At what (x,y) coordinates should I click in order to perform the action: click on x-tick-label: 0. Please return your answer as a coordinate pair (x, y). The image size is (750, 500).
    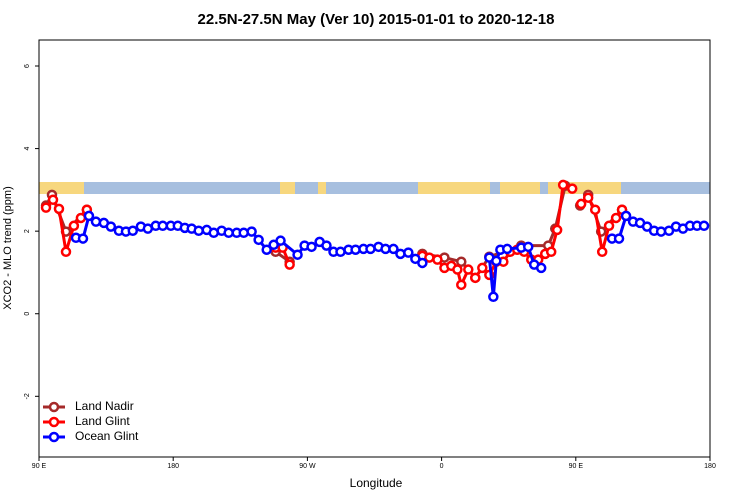
    Looking at the image, I should click on (442, 466).